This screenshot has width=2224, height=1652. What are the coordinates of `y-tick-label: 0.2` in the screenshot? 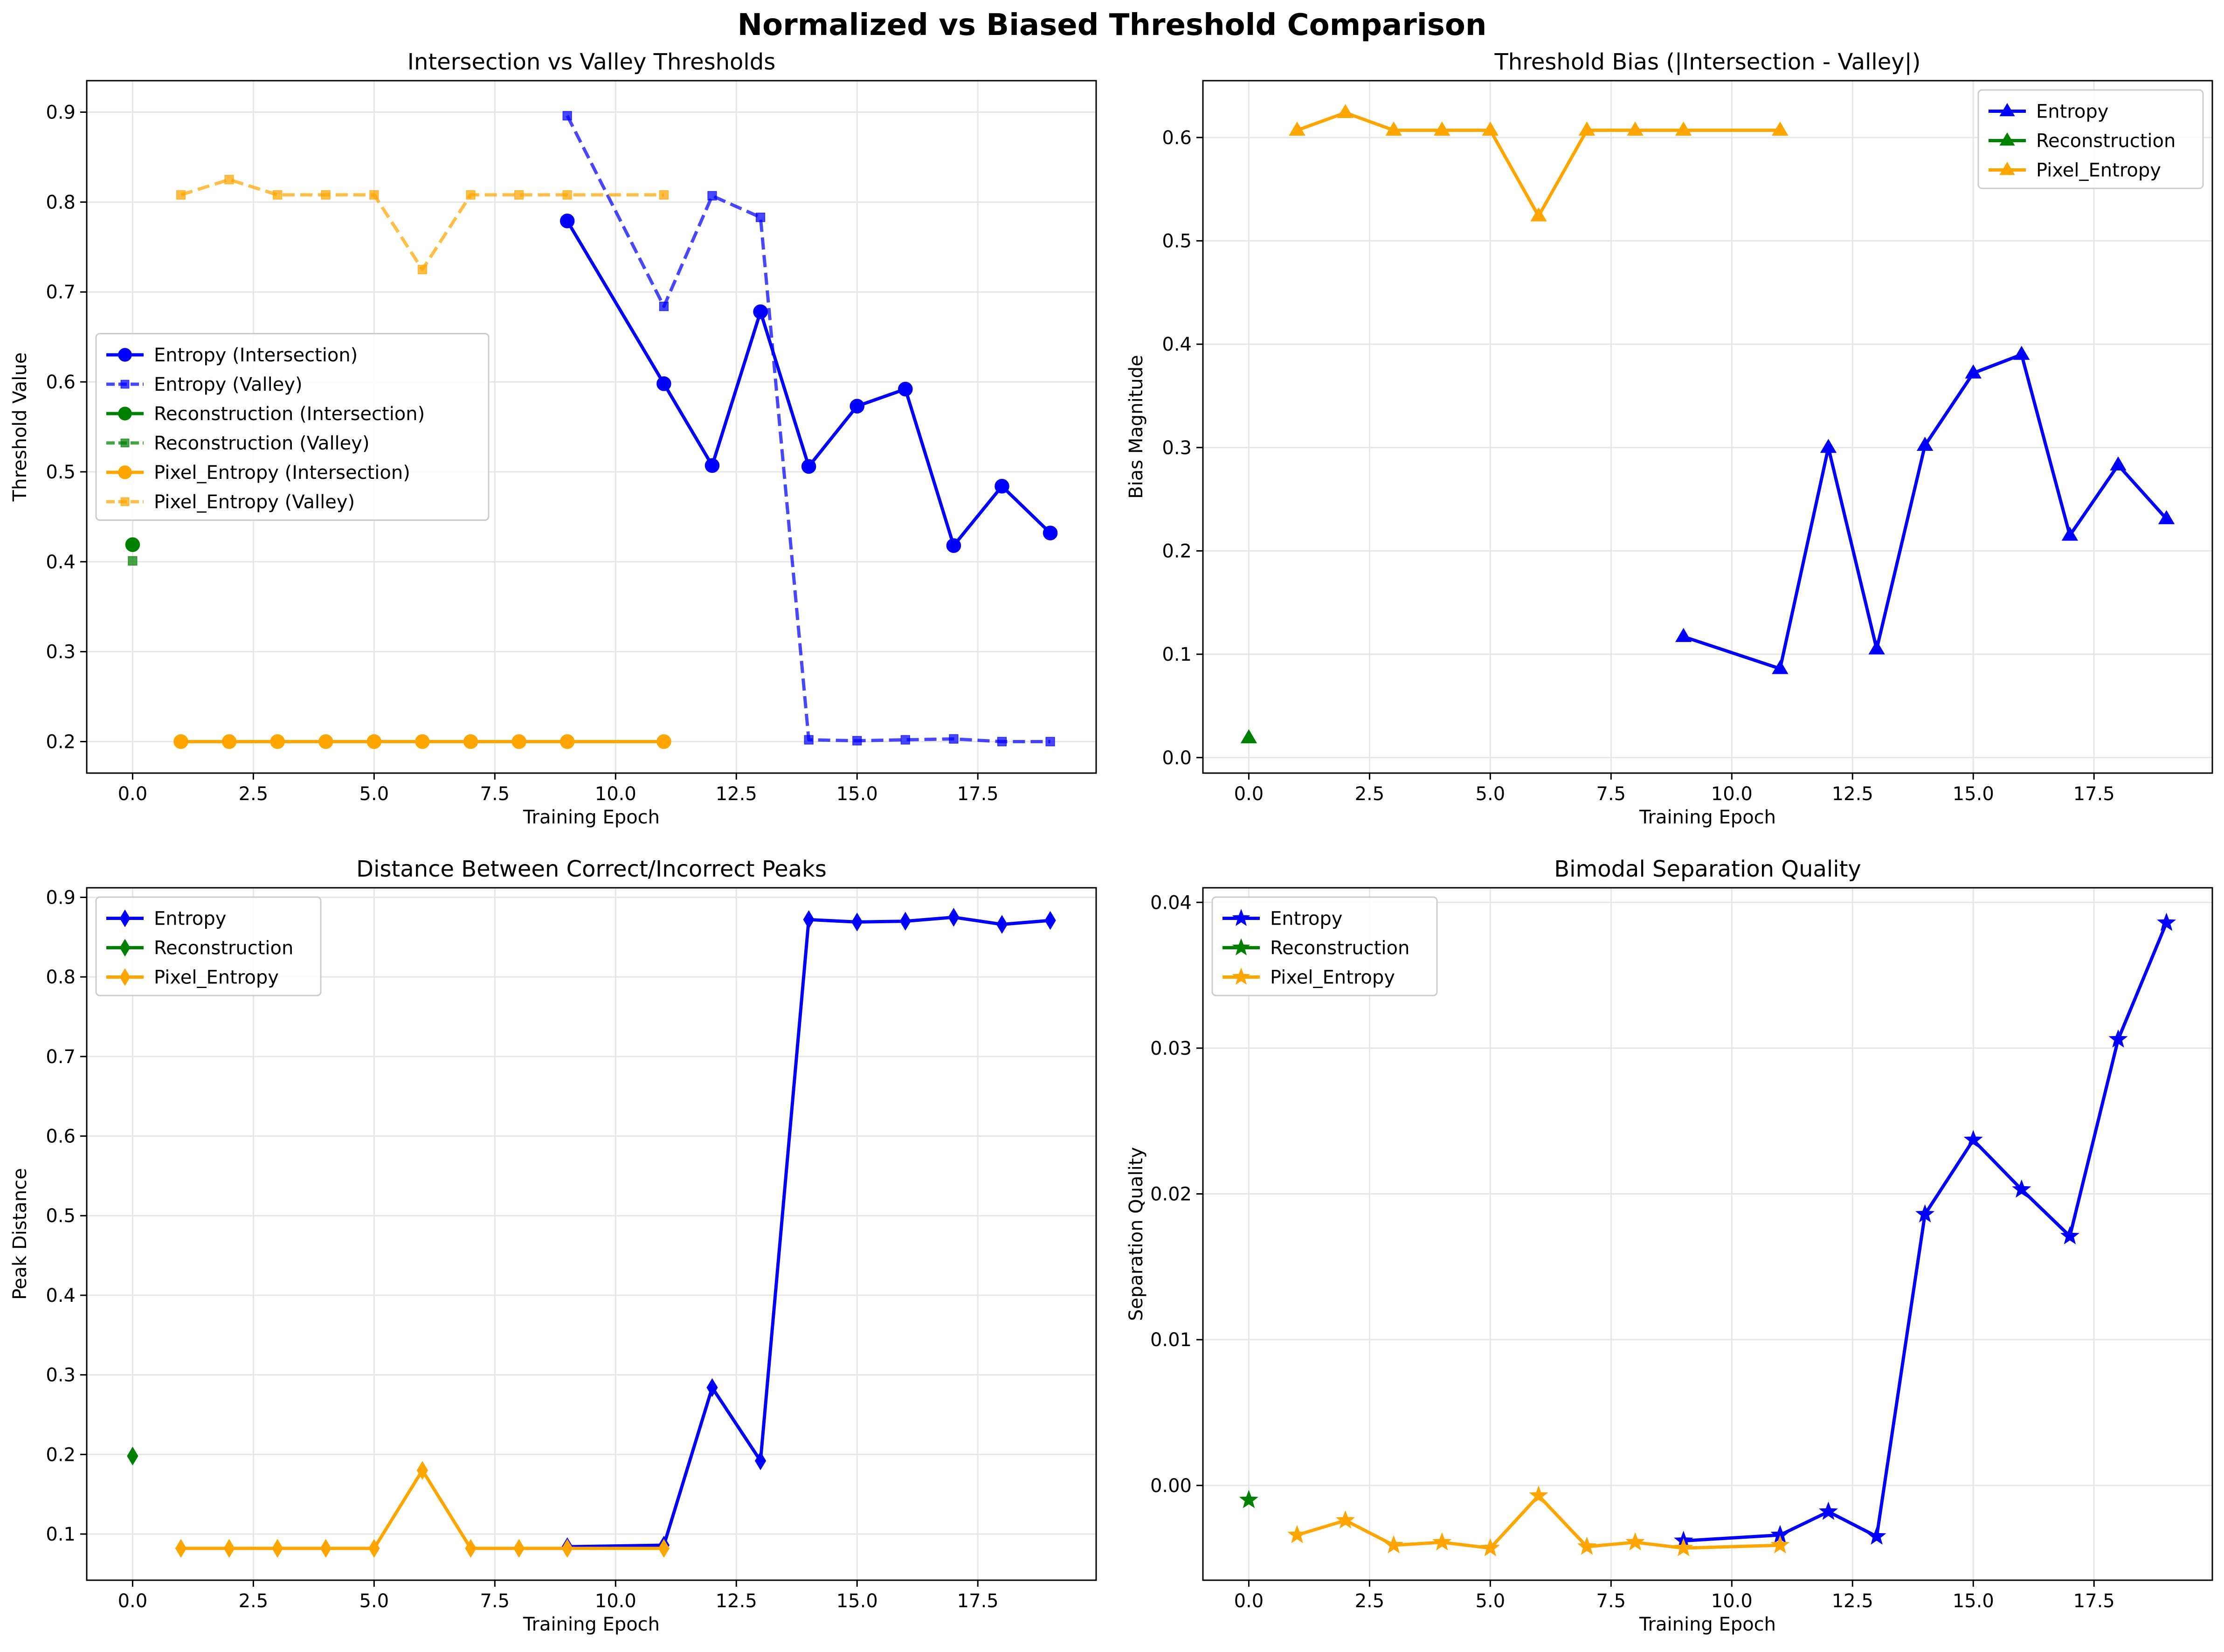 It's located at (61, 742).